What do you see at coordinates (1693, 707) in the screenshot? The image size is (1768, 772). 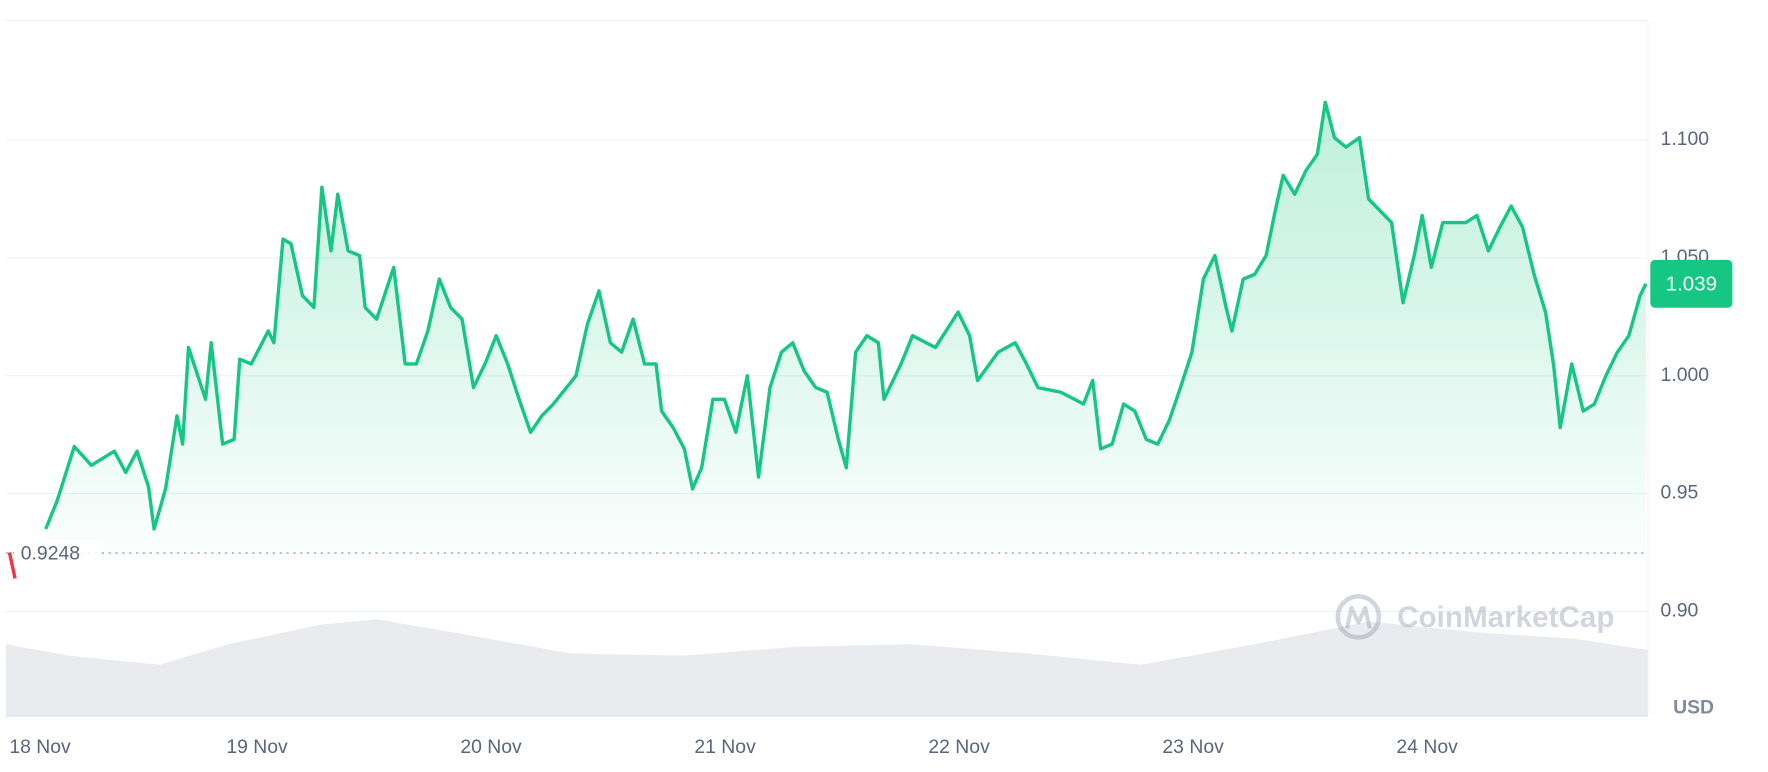 I see `currency-label: USD` at bounding box center [1693, 707].